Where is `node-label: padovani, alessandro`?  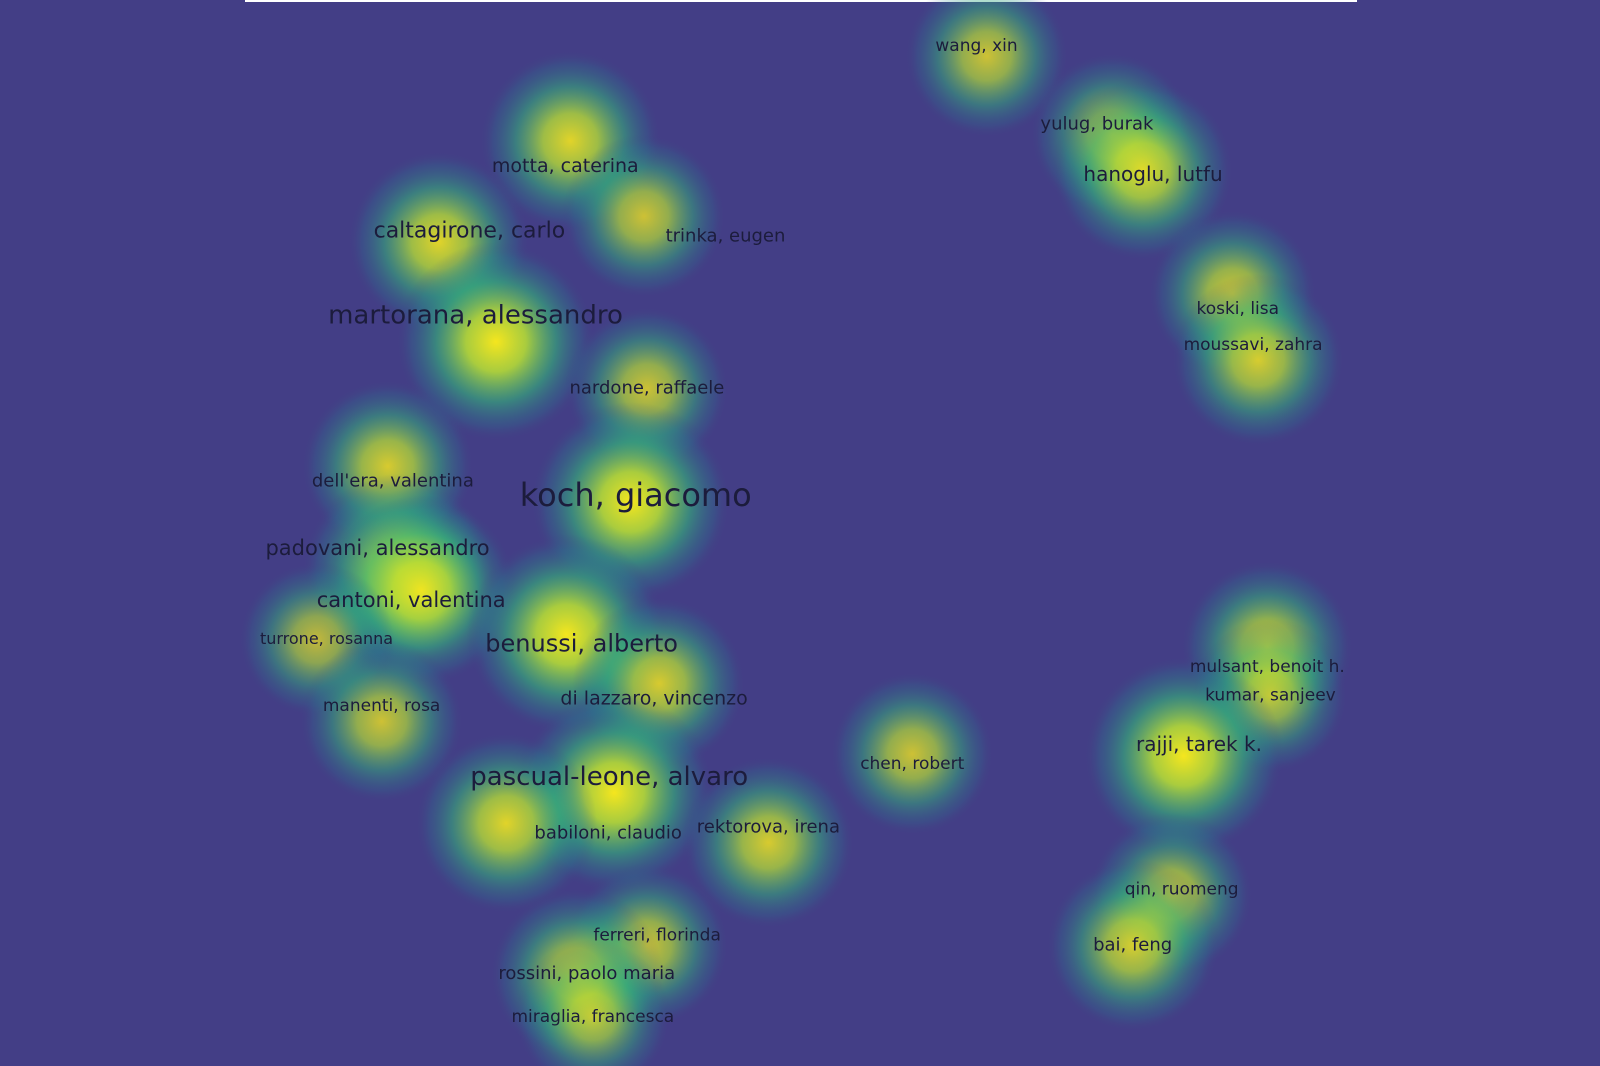 node-label: padovani, alessandro is located at coordinates (377, 548).